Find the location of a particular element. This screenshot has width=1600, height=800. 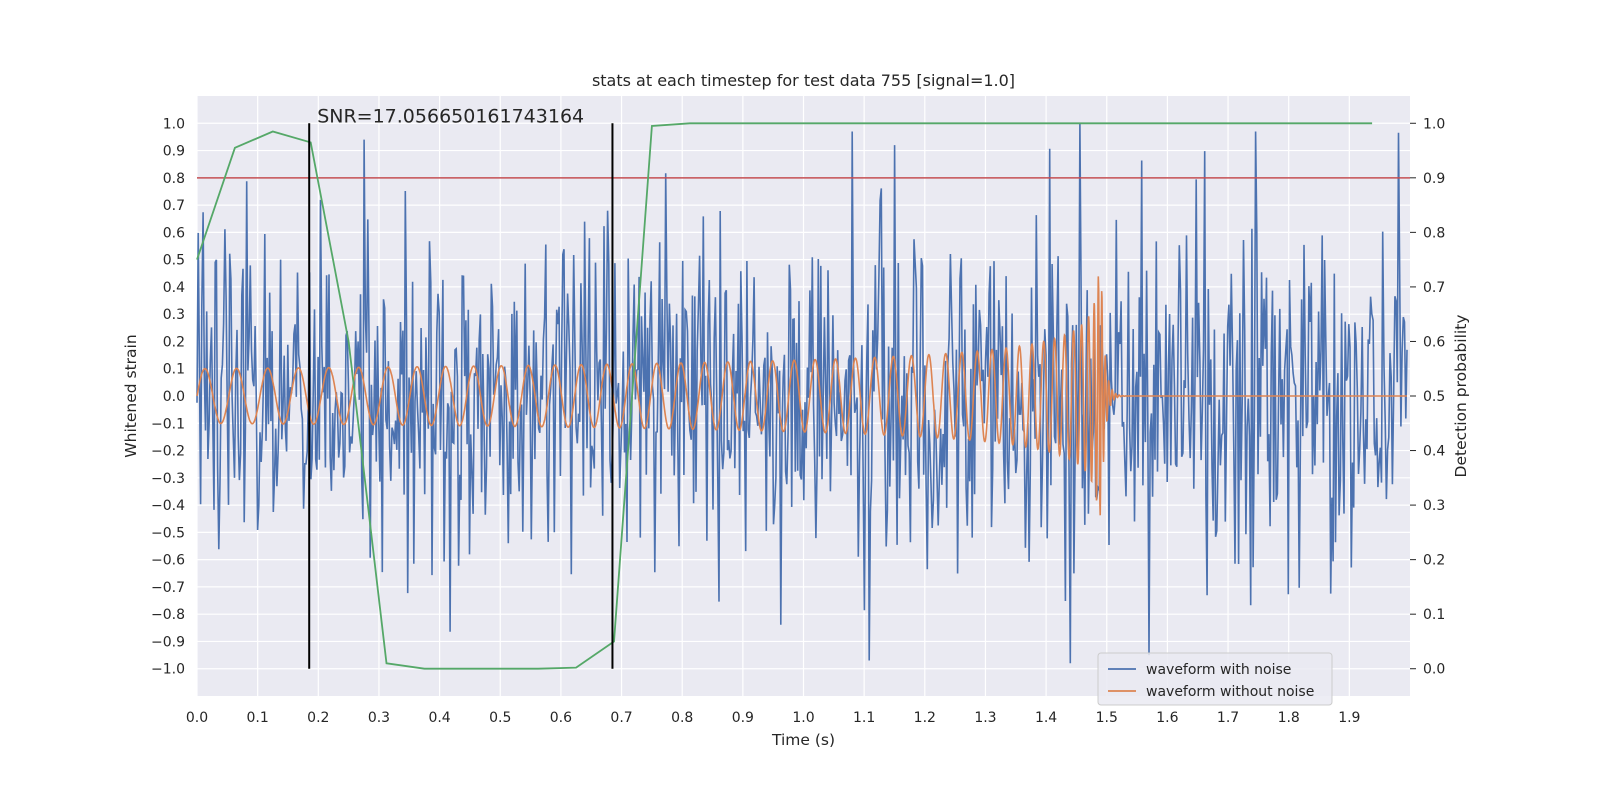

y2-tick-label: 0.7 is located at coordinates (1434, 288).